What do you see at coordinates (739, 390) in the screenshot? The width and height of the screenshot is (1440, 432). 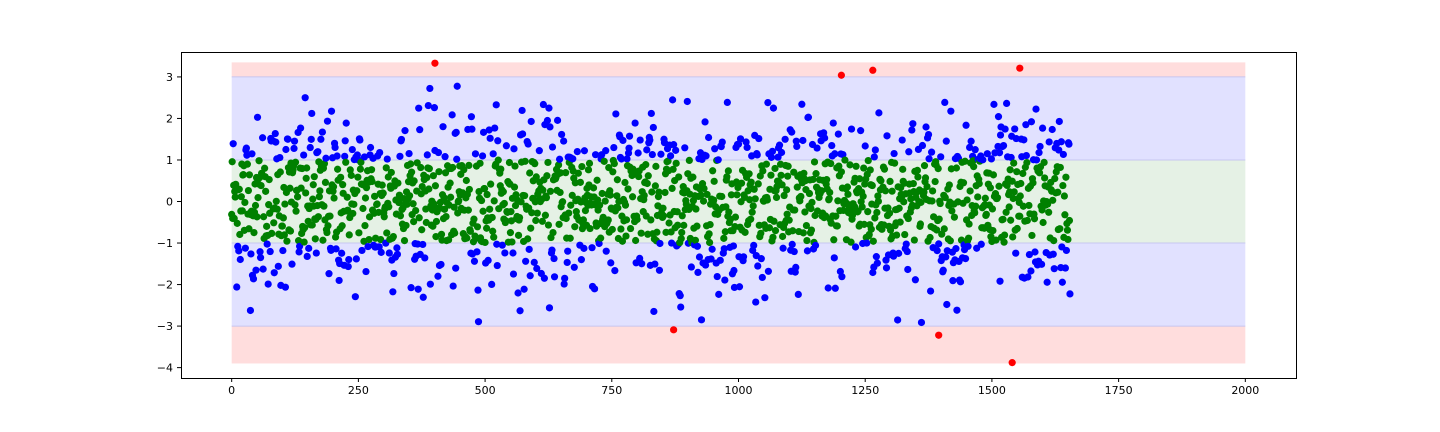 I see `x-tick-label: 1000` at bounding box center [739, 390].